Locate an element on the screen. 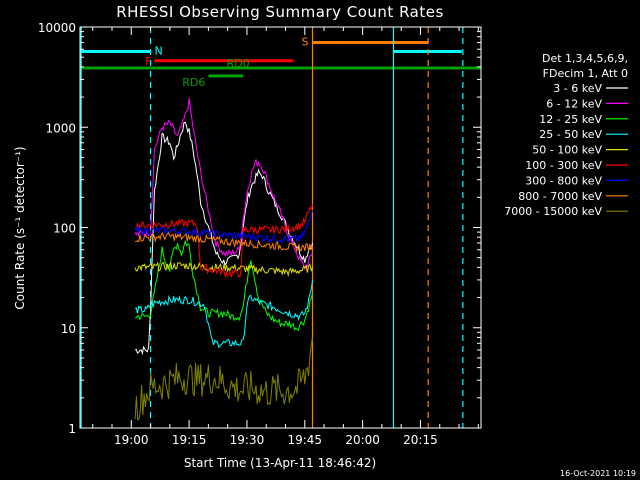 The height and width of the screenshot is (480, 640). flag-label-f: F is located at coordinates (148, 61).